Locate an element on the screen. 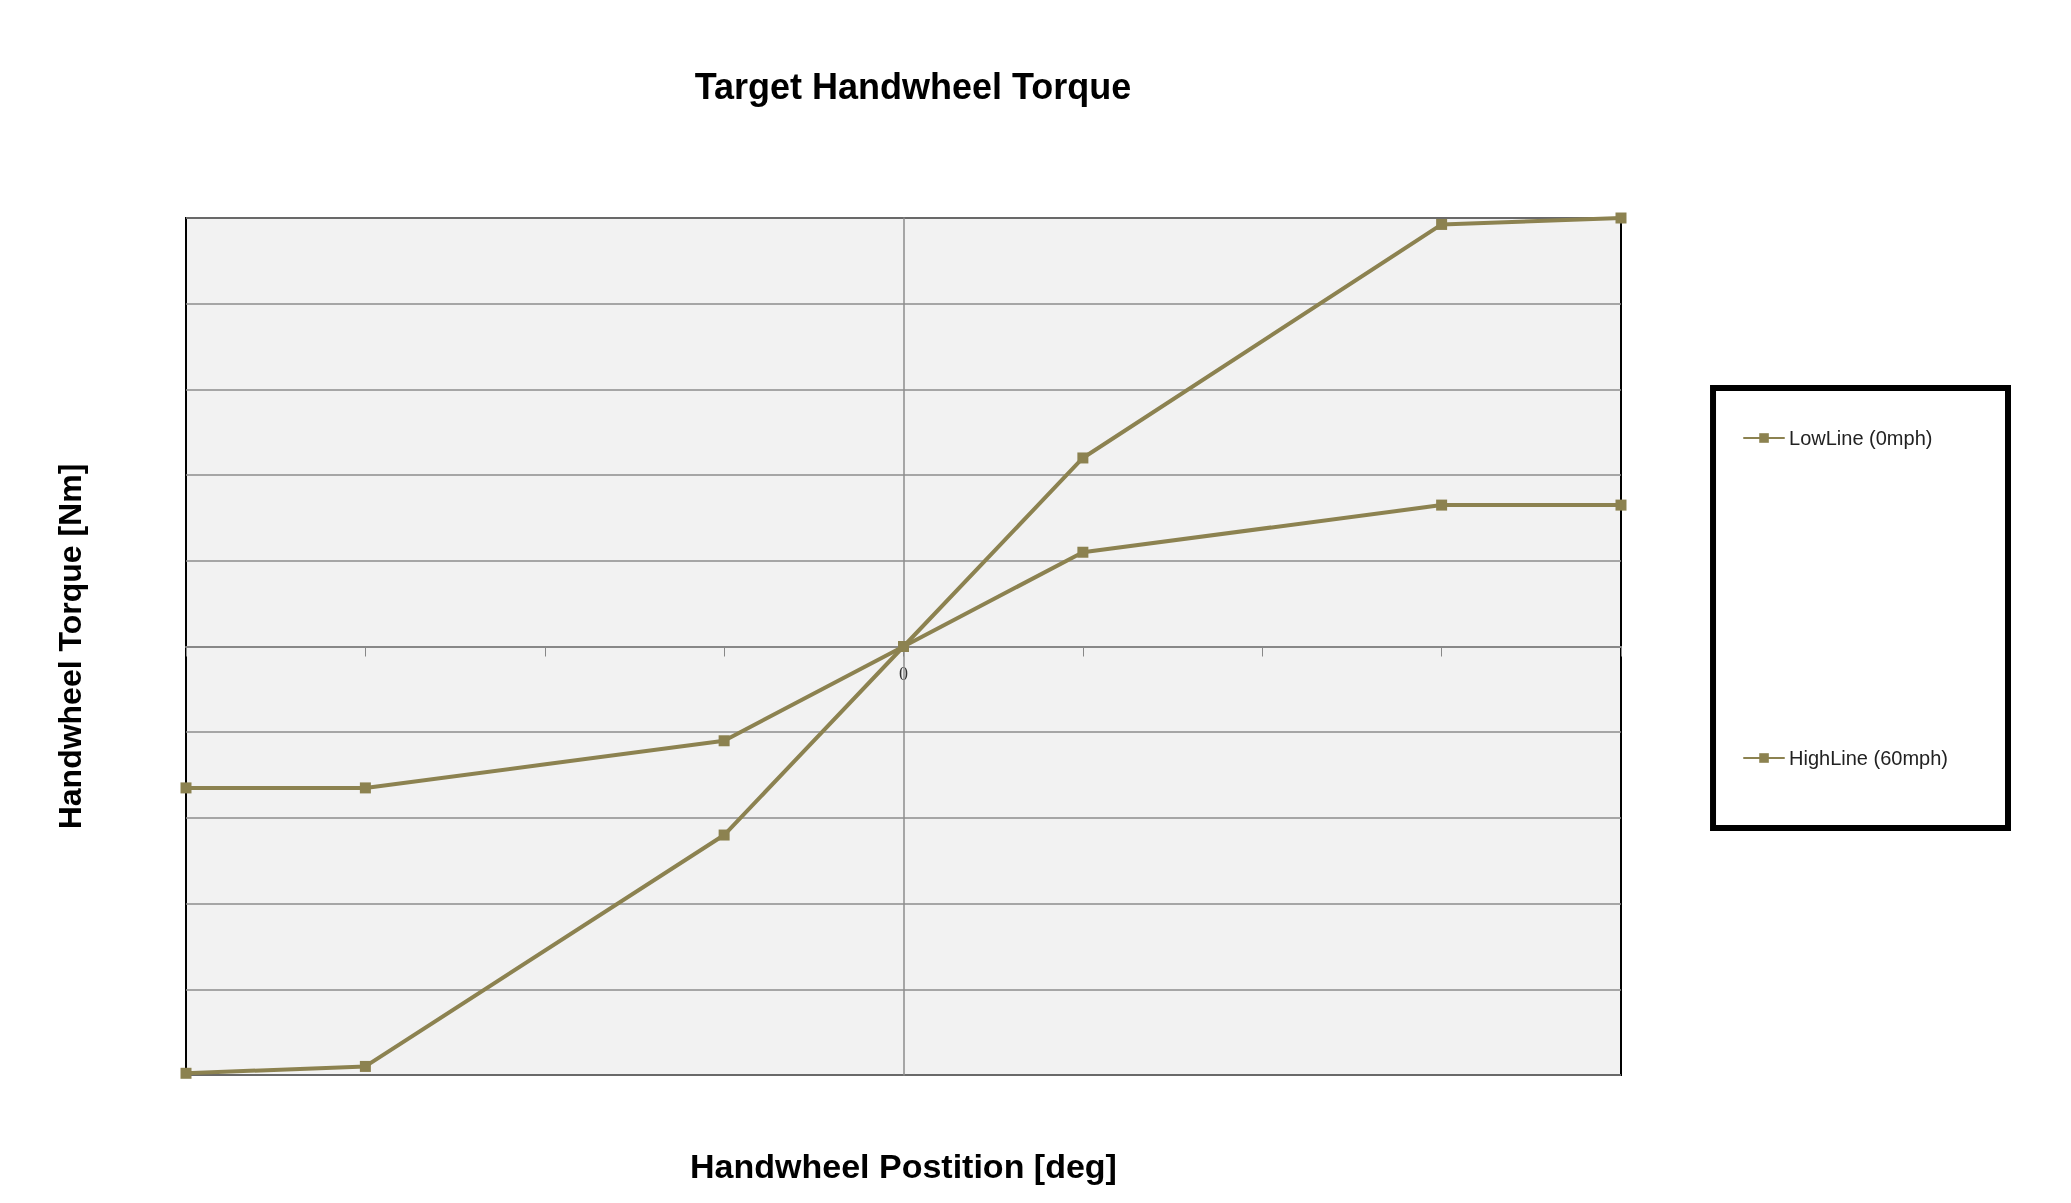 The image size is (2071, 1203). annotation: 0 is located at coordinates (903, 673).